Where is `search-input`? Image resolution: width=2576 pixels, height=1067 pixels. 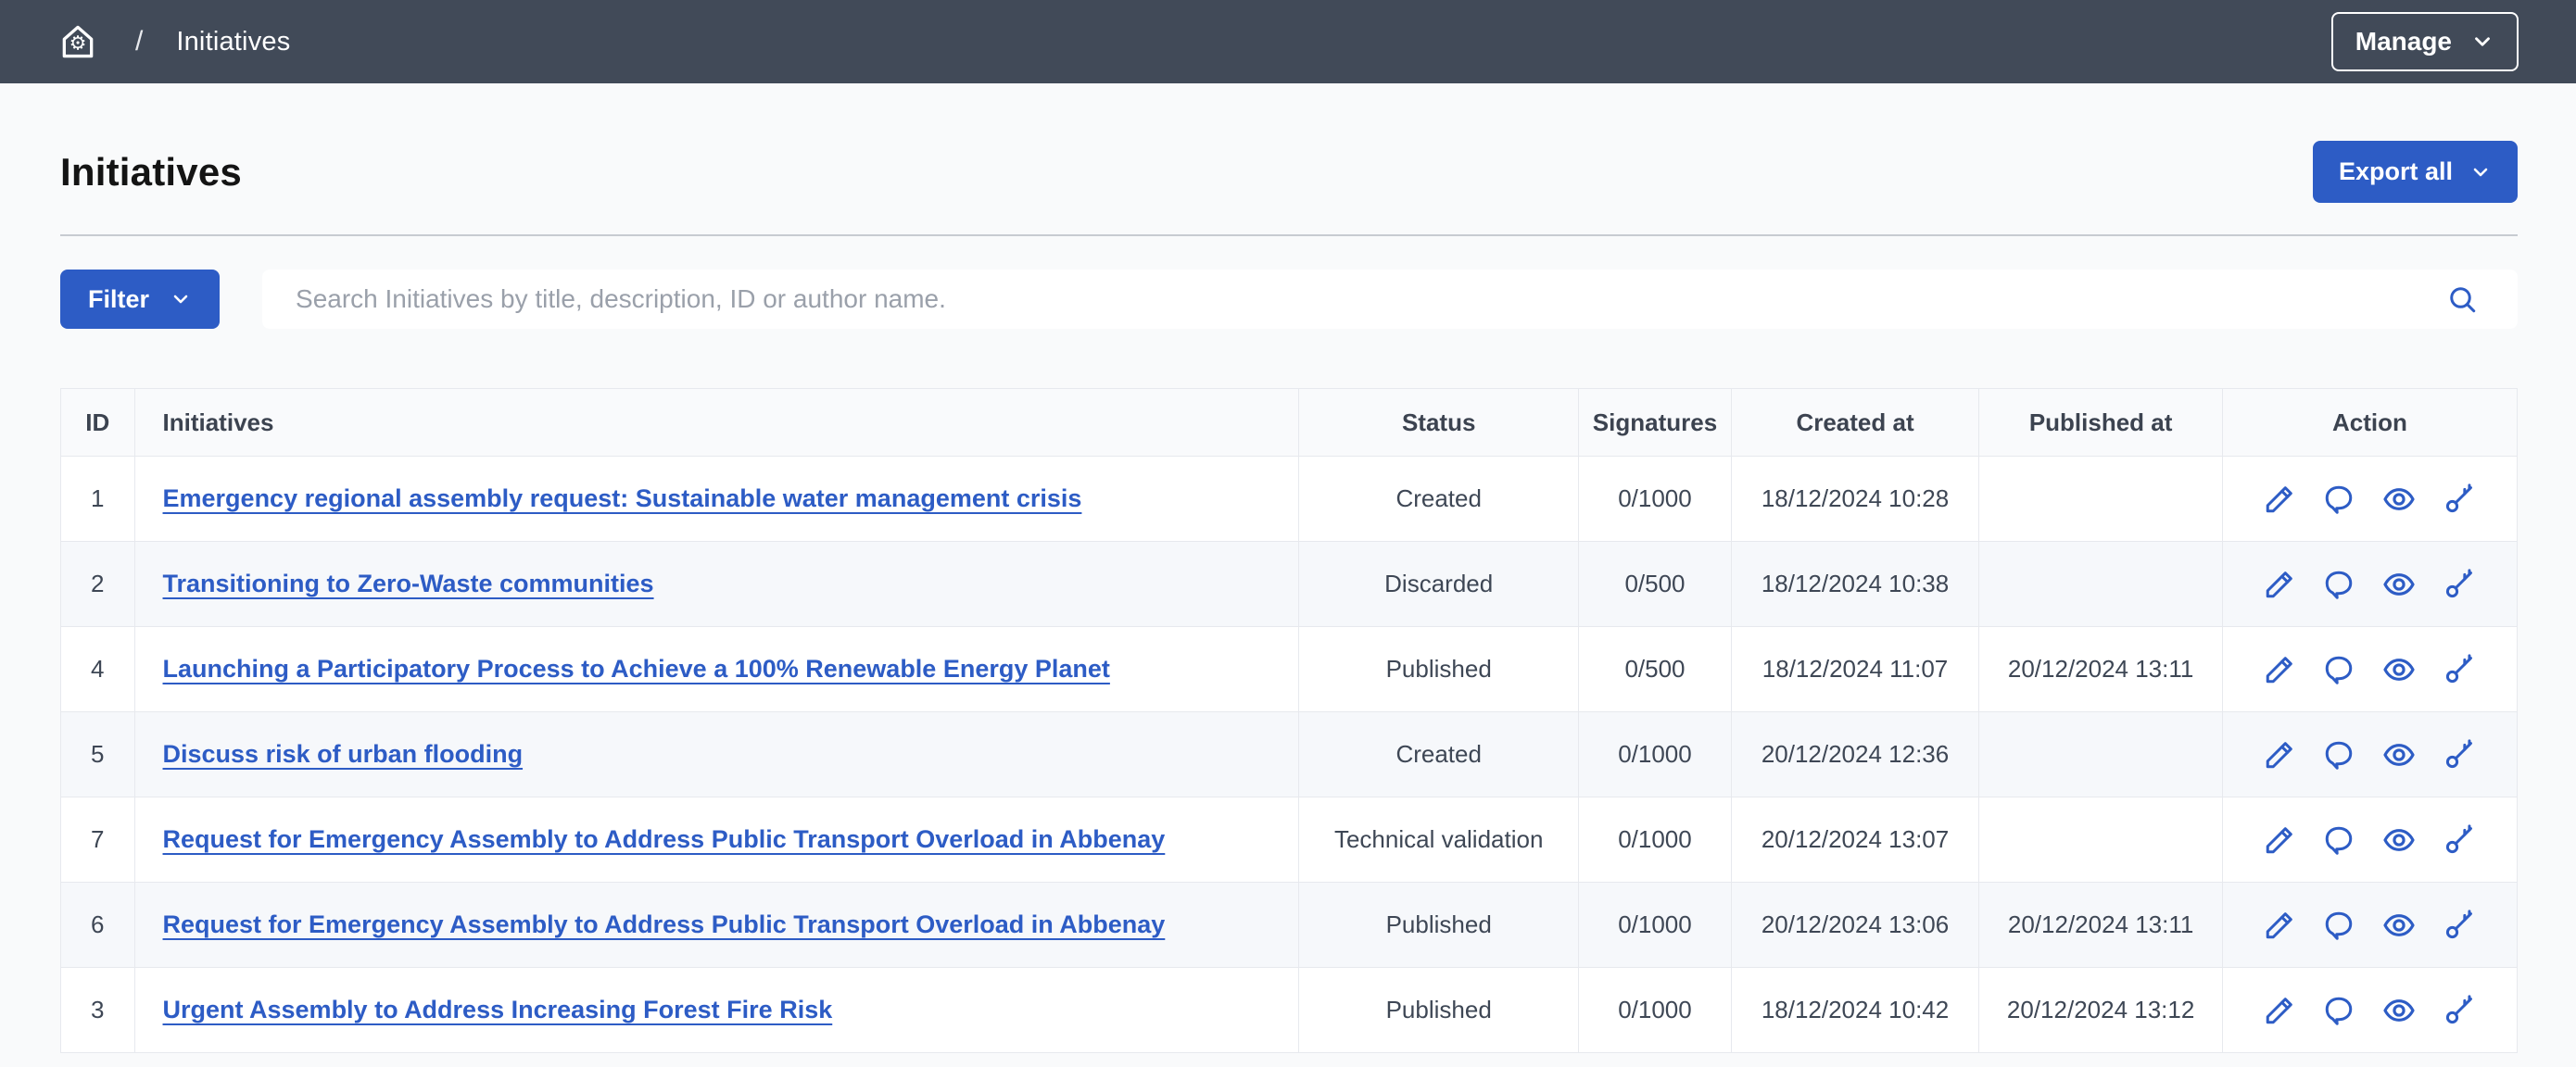 search-input is located at coordinates (1390, 299).